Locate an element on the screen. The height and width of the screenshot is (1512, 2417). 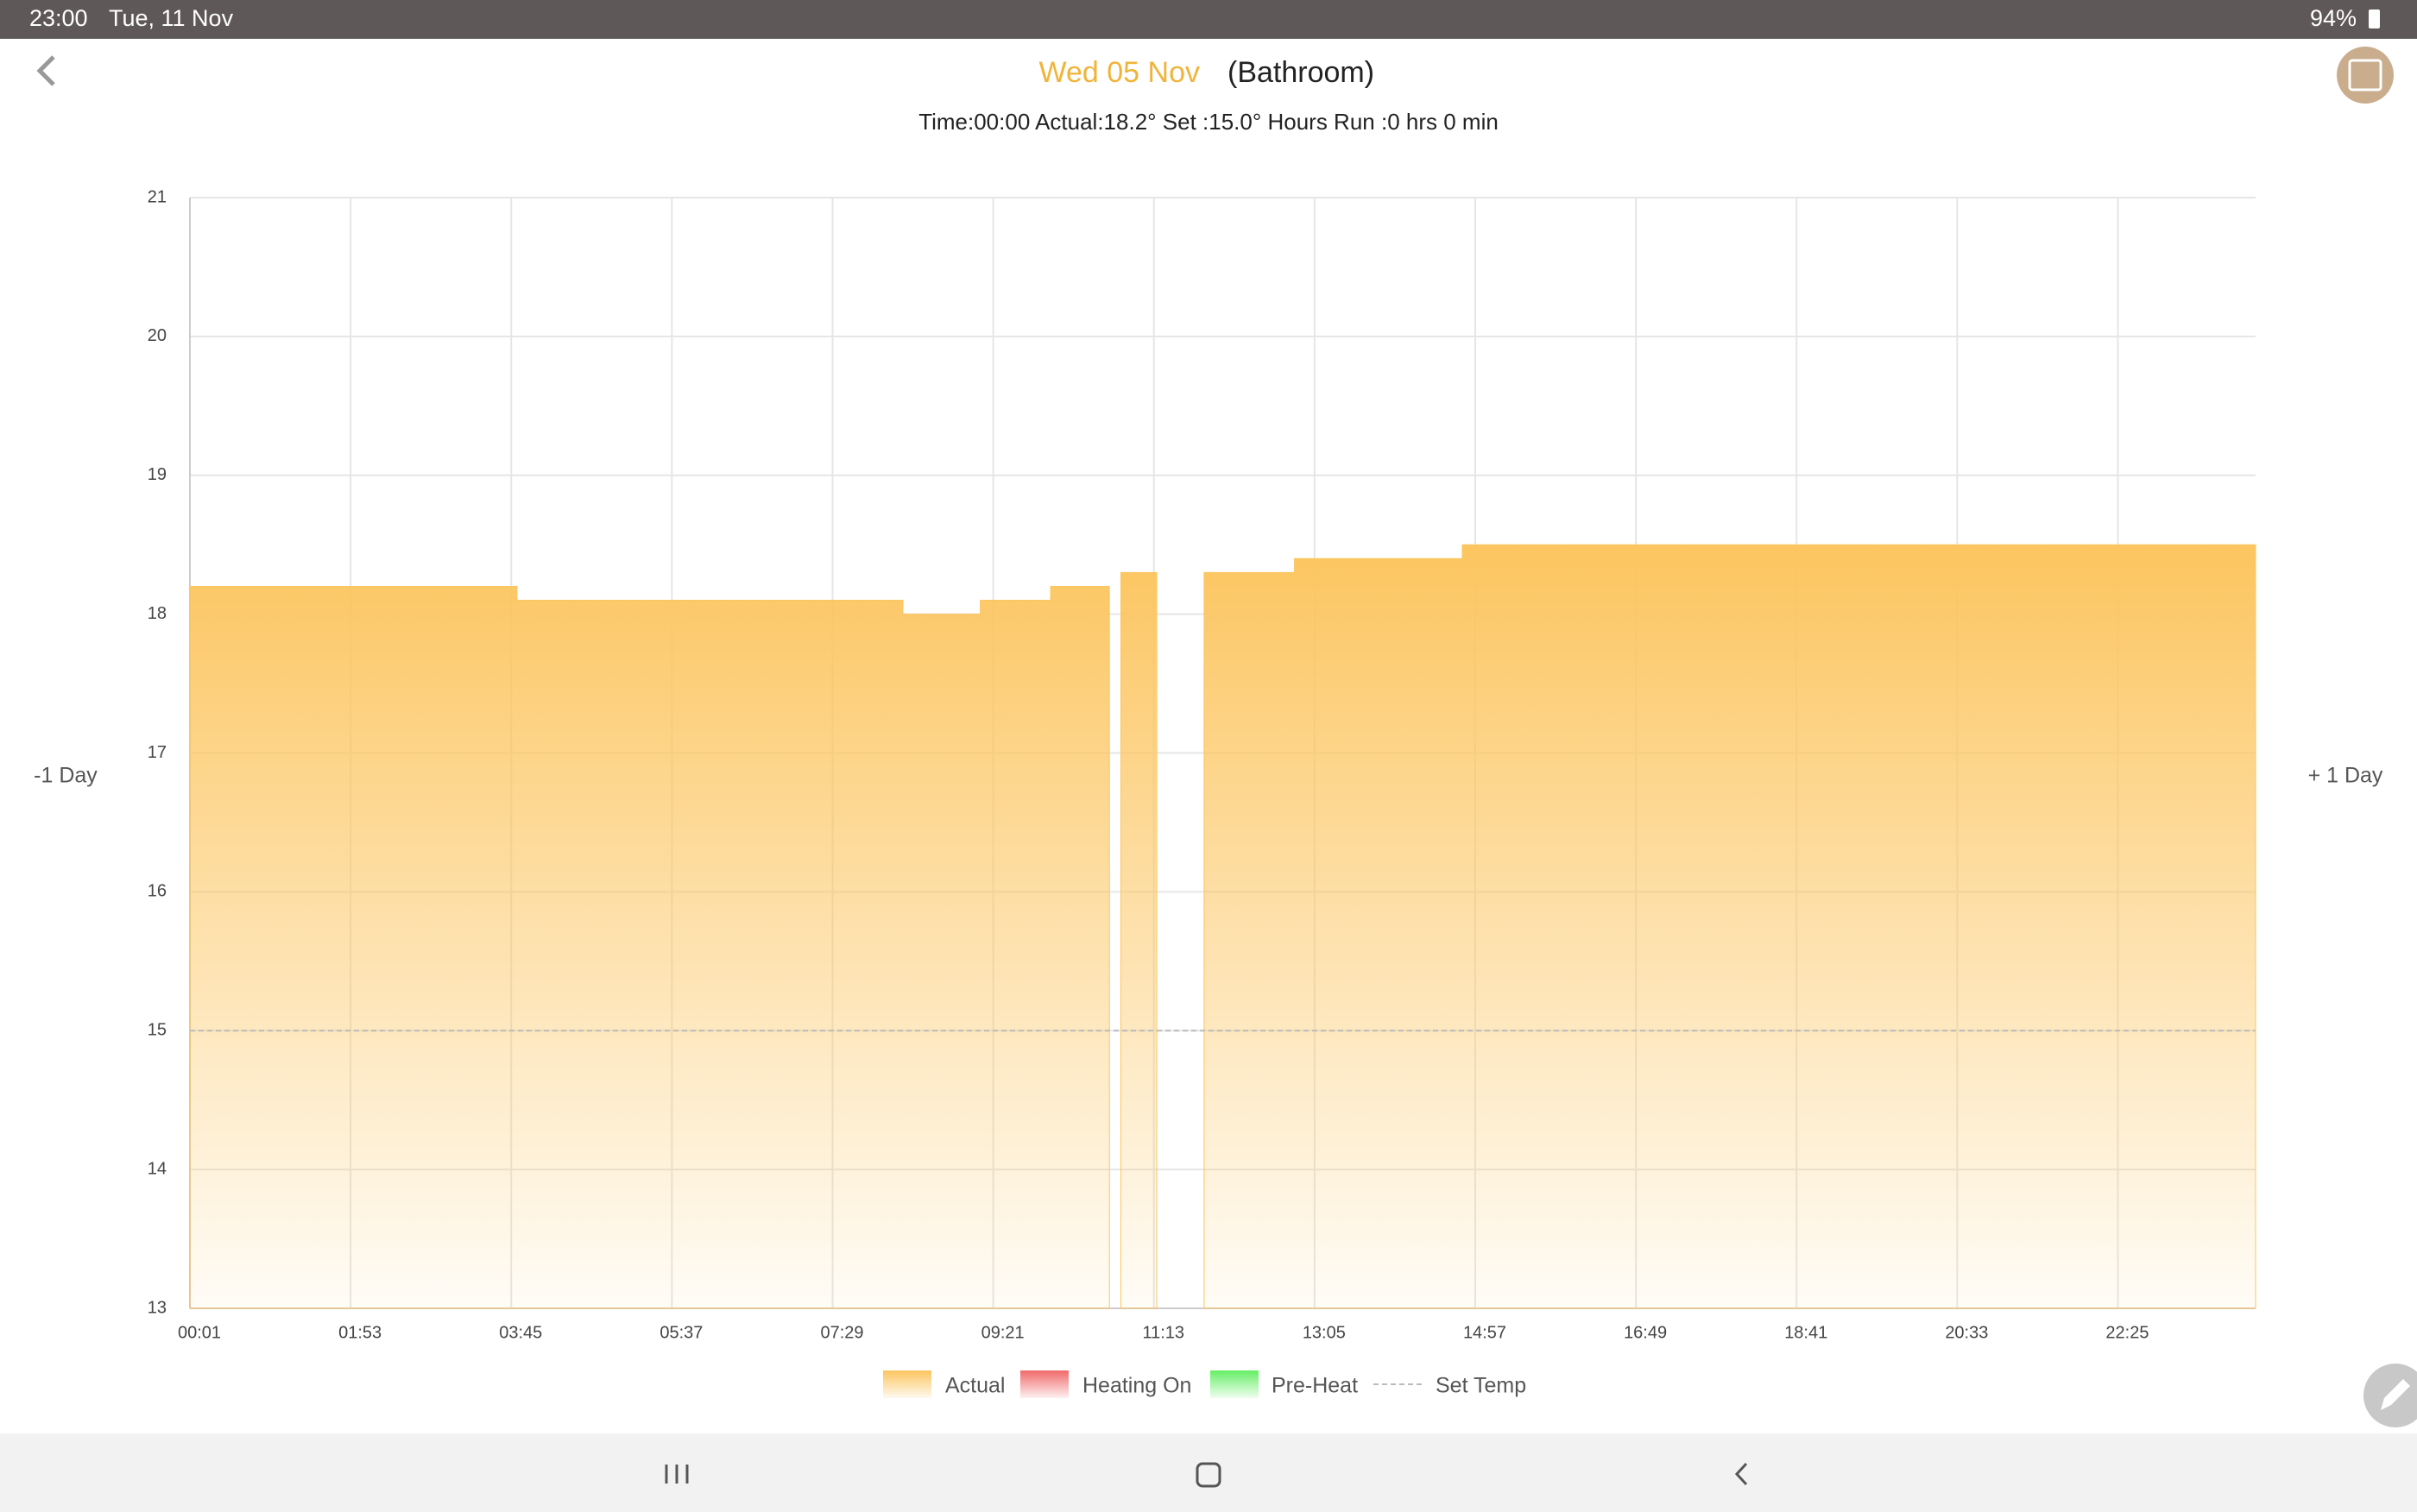
x-tick-label: 22:25 is located at coordinates (2127, 1332).